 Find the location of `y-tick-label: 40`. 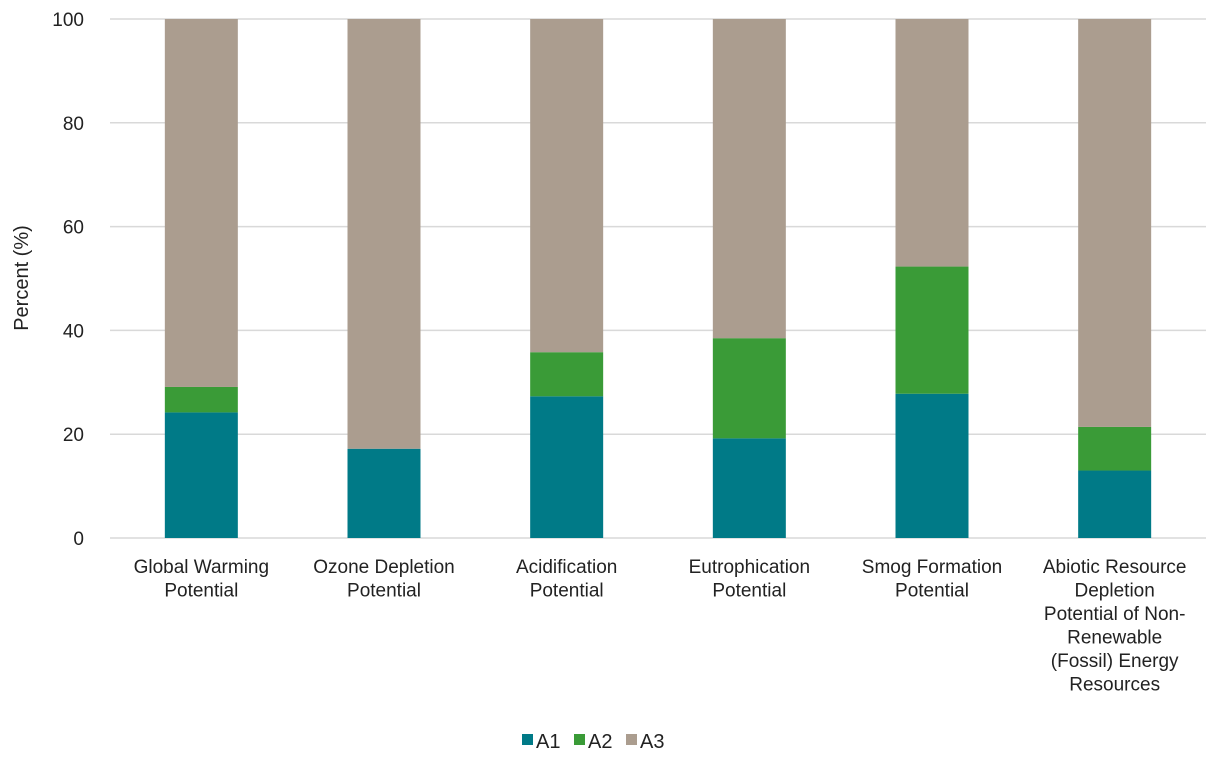

y-tick-label: 40 is located at coordinates (73, 331).